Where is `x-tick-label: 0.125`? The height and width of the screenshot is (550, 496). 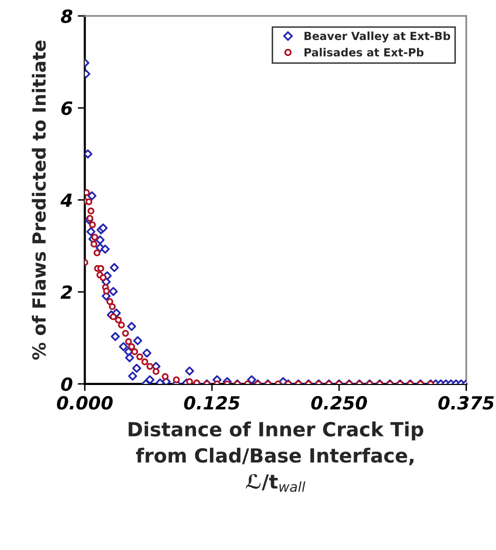 x-tick-label: 0.125 is located at coordinates (212, 403).